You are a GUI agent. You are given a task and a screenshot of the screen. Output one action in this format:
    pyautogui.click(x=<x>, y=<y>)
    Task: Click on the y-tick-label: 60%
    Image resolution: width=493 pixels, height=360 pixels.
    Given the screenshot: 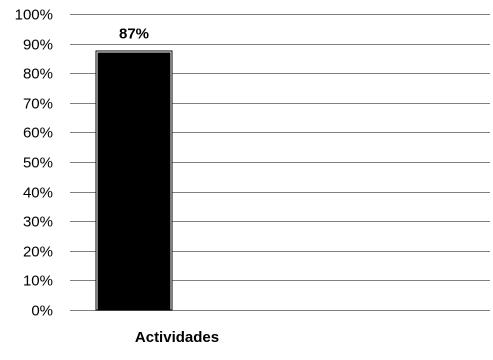 What is the action you would take?
    pyautogui.click(x=38, y=133)
    